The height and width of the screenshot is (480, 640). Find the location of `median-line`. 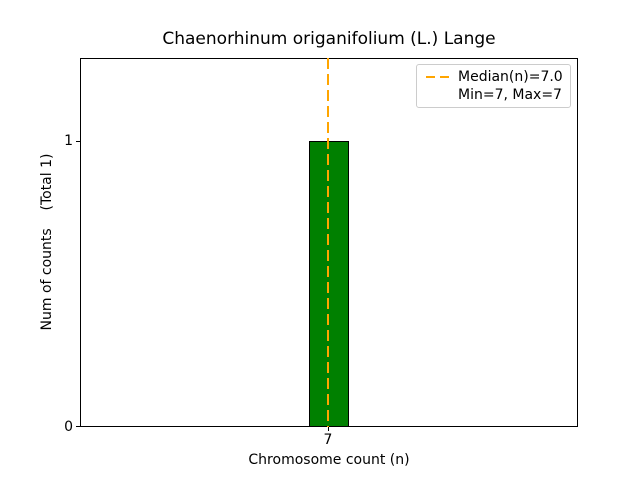

median-line is located at coordinates (328, 242).